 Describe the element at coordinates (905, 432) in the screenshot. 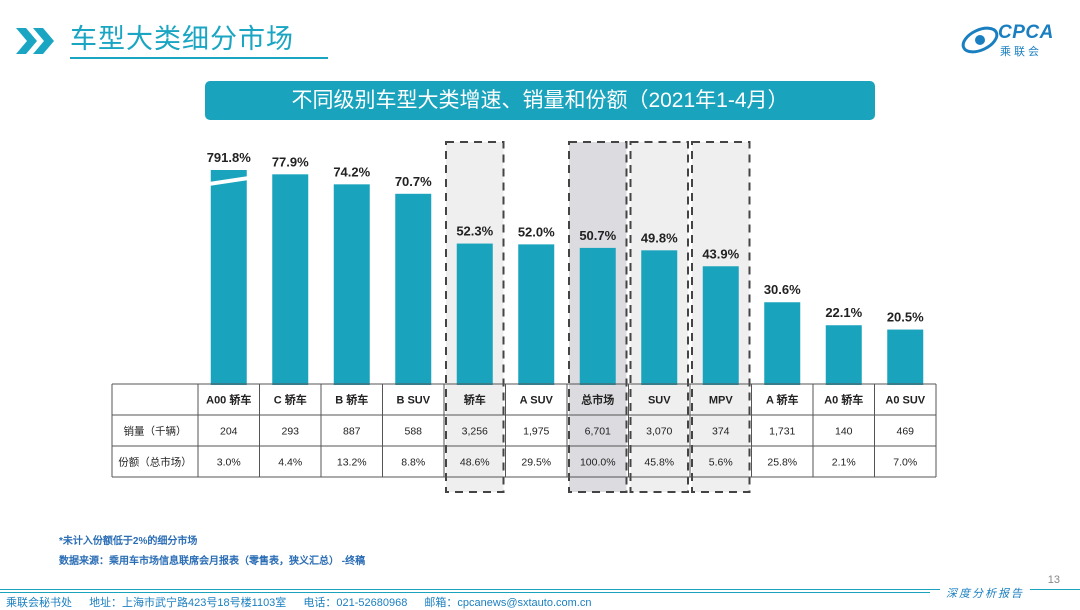

I see `table-cell: 469` at that location.